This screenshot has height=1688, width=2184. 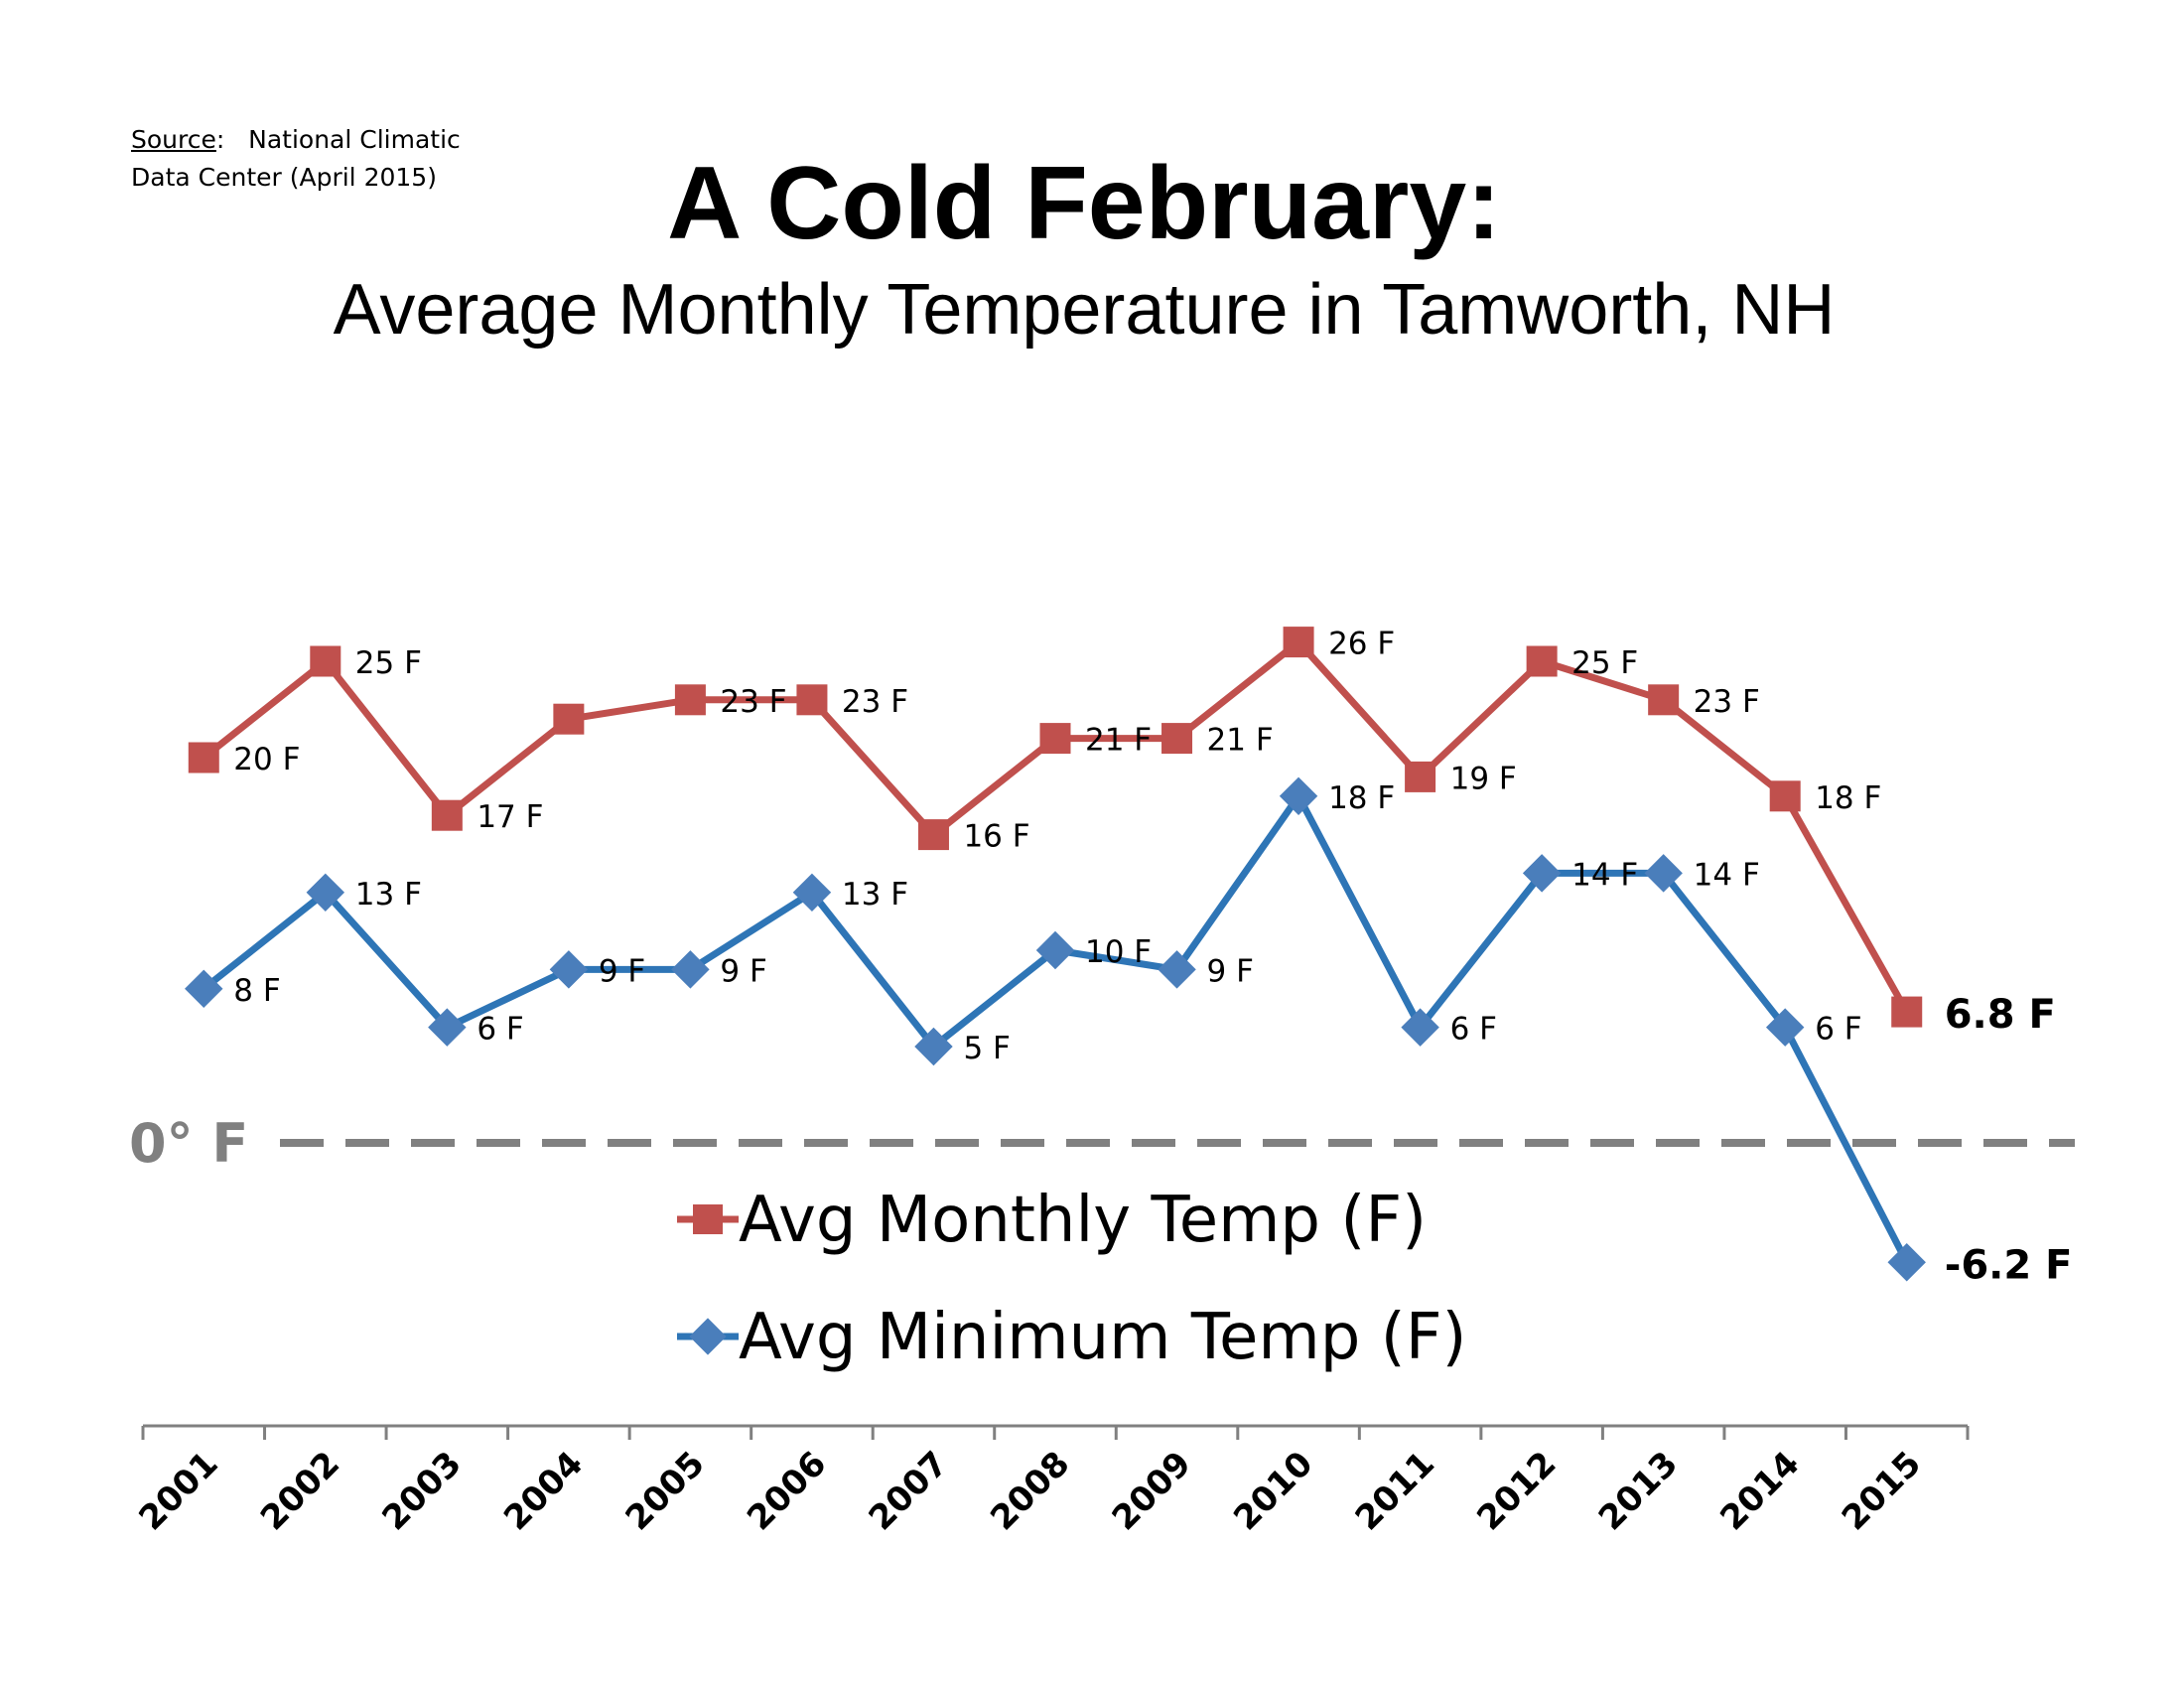 I want to click on series-0-point-2001, so click(x=203, y=758).